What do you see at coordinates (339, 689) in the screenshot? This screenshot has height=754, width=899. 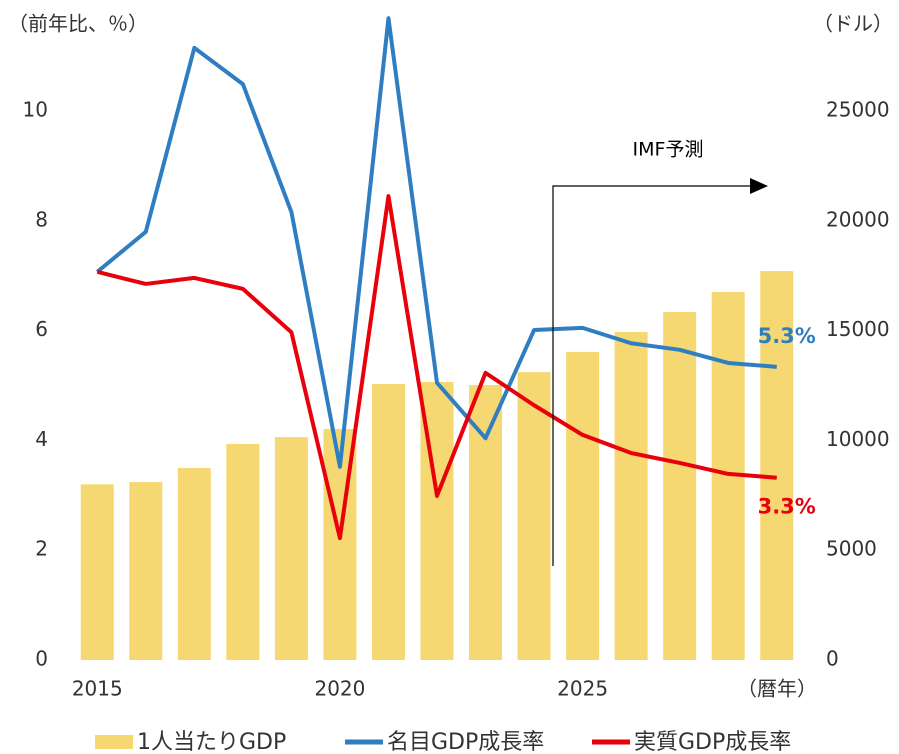 I see `x-tick-label: 2020` at bounding box center [339, 689].